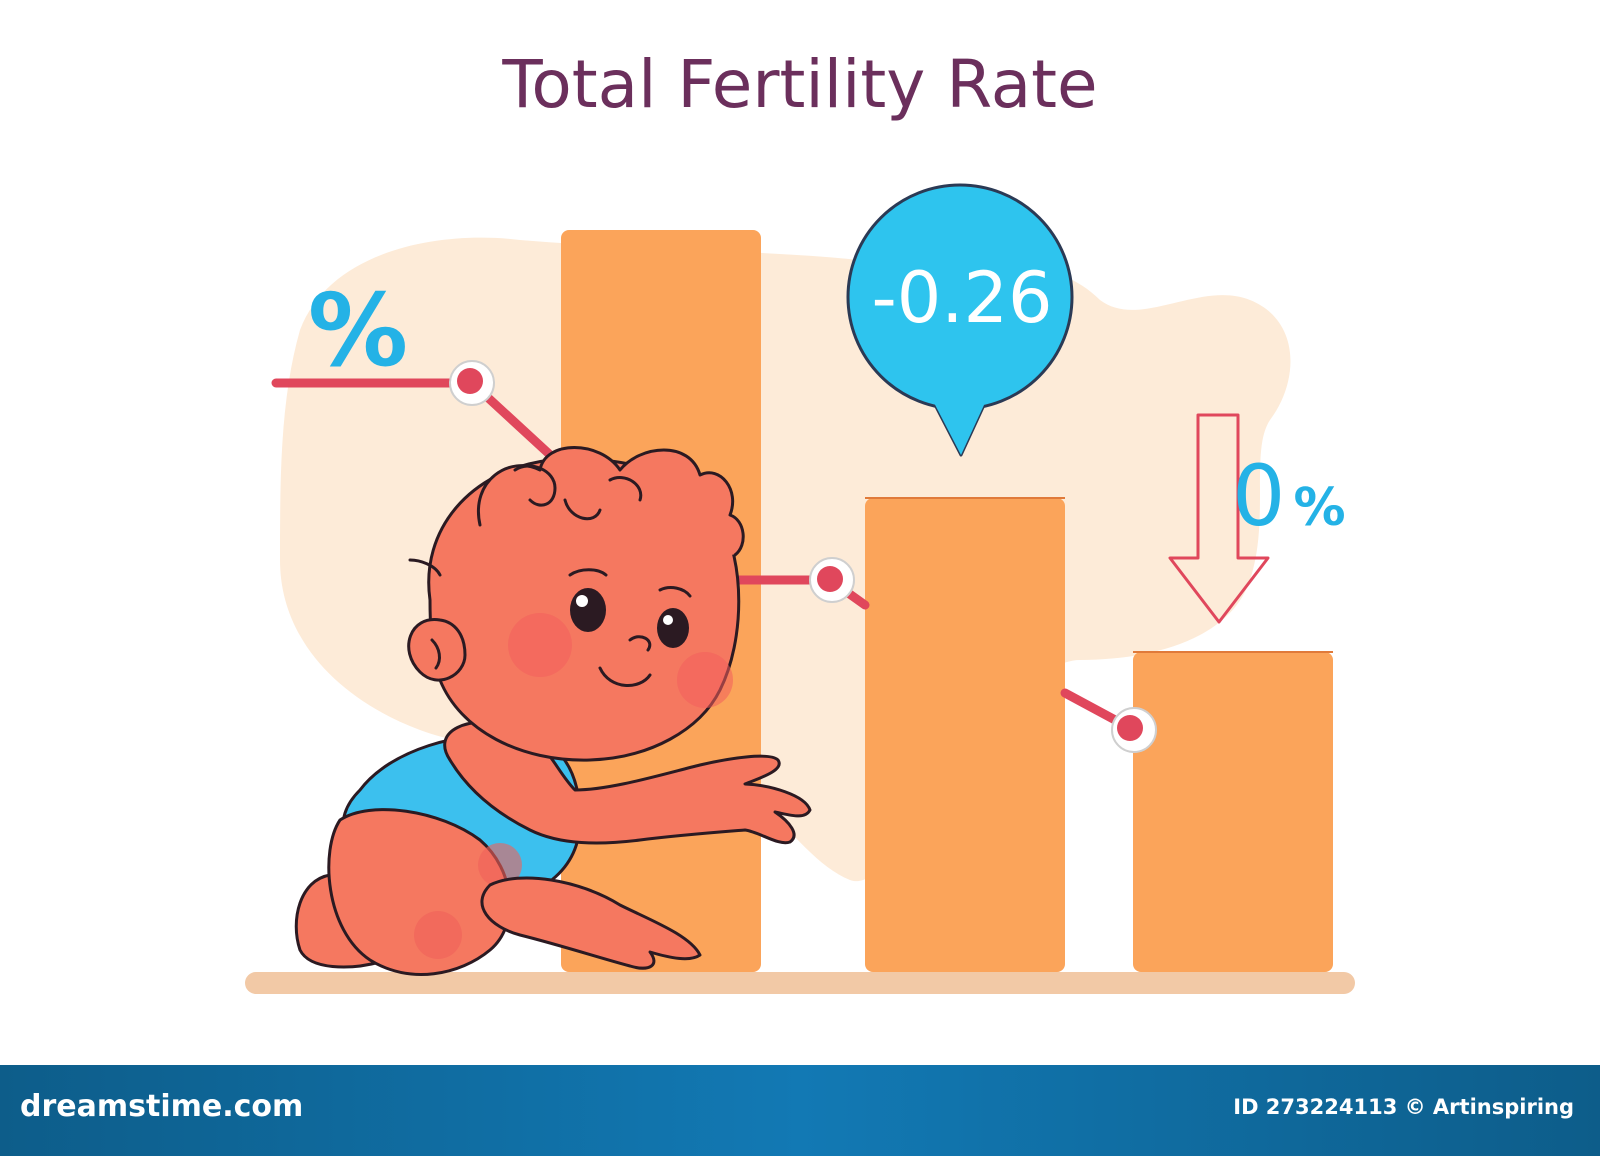  Describe the element at coordinates (1319, 508) in the screenshot. I see `zero-percent-sign: %` at that location.